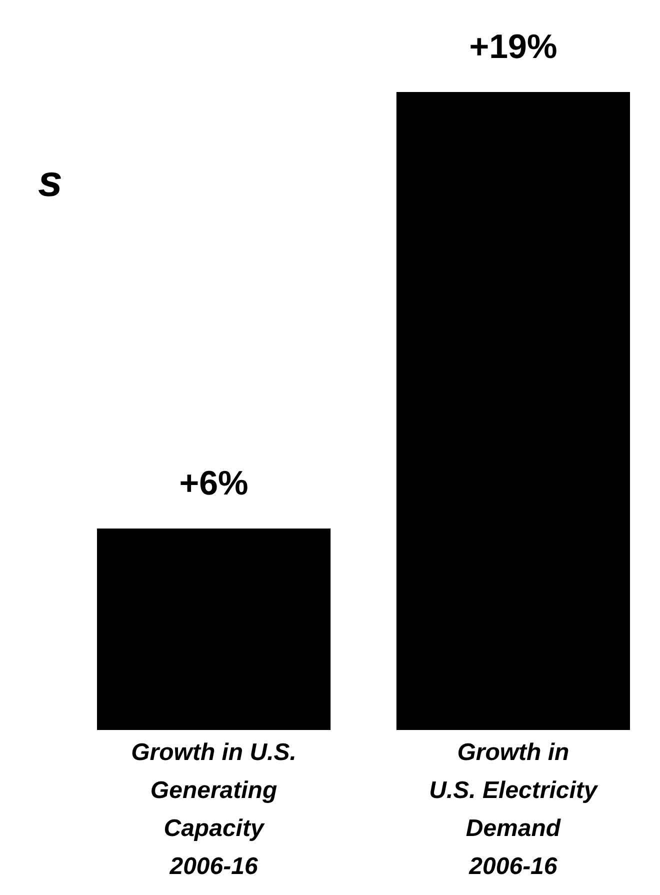 The image size is (660, 895). What do you see at coordinates (213, 483) in the screenshot?
I see `data-label: +6%` at bounding box center [213, 483].